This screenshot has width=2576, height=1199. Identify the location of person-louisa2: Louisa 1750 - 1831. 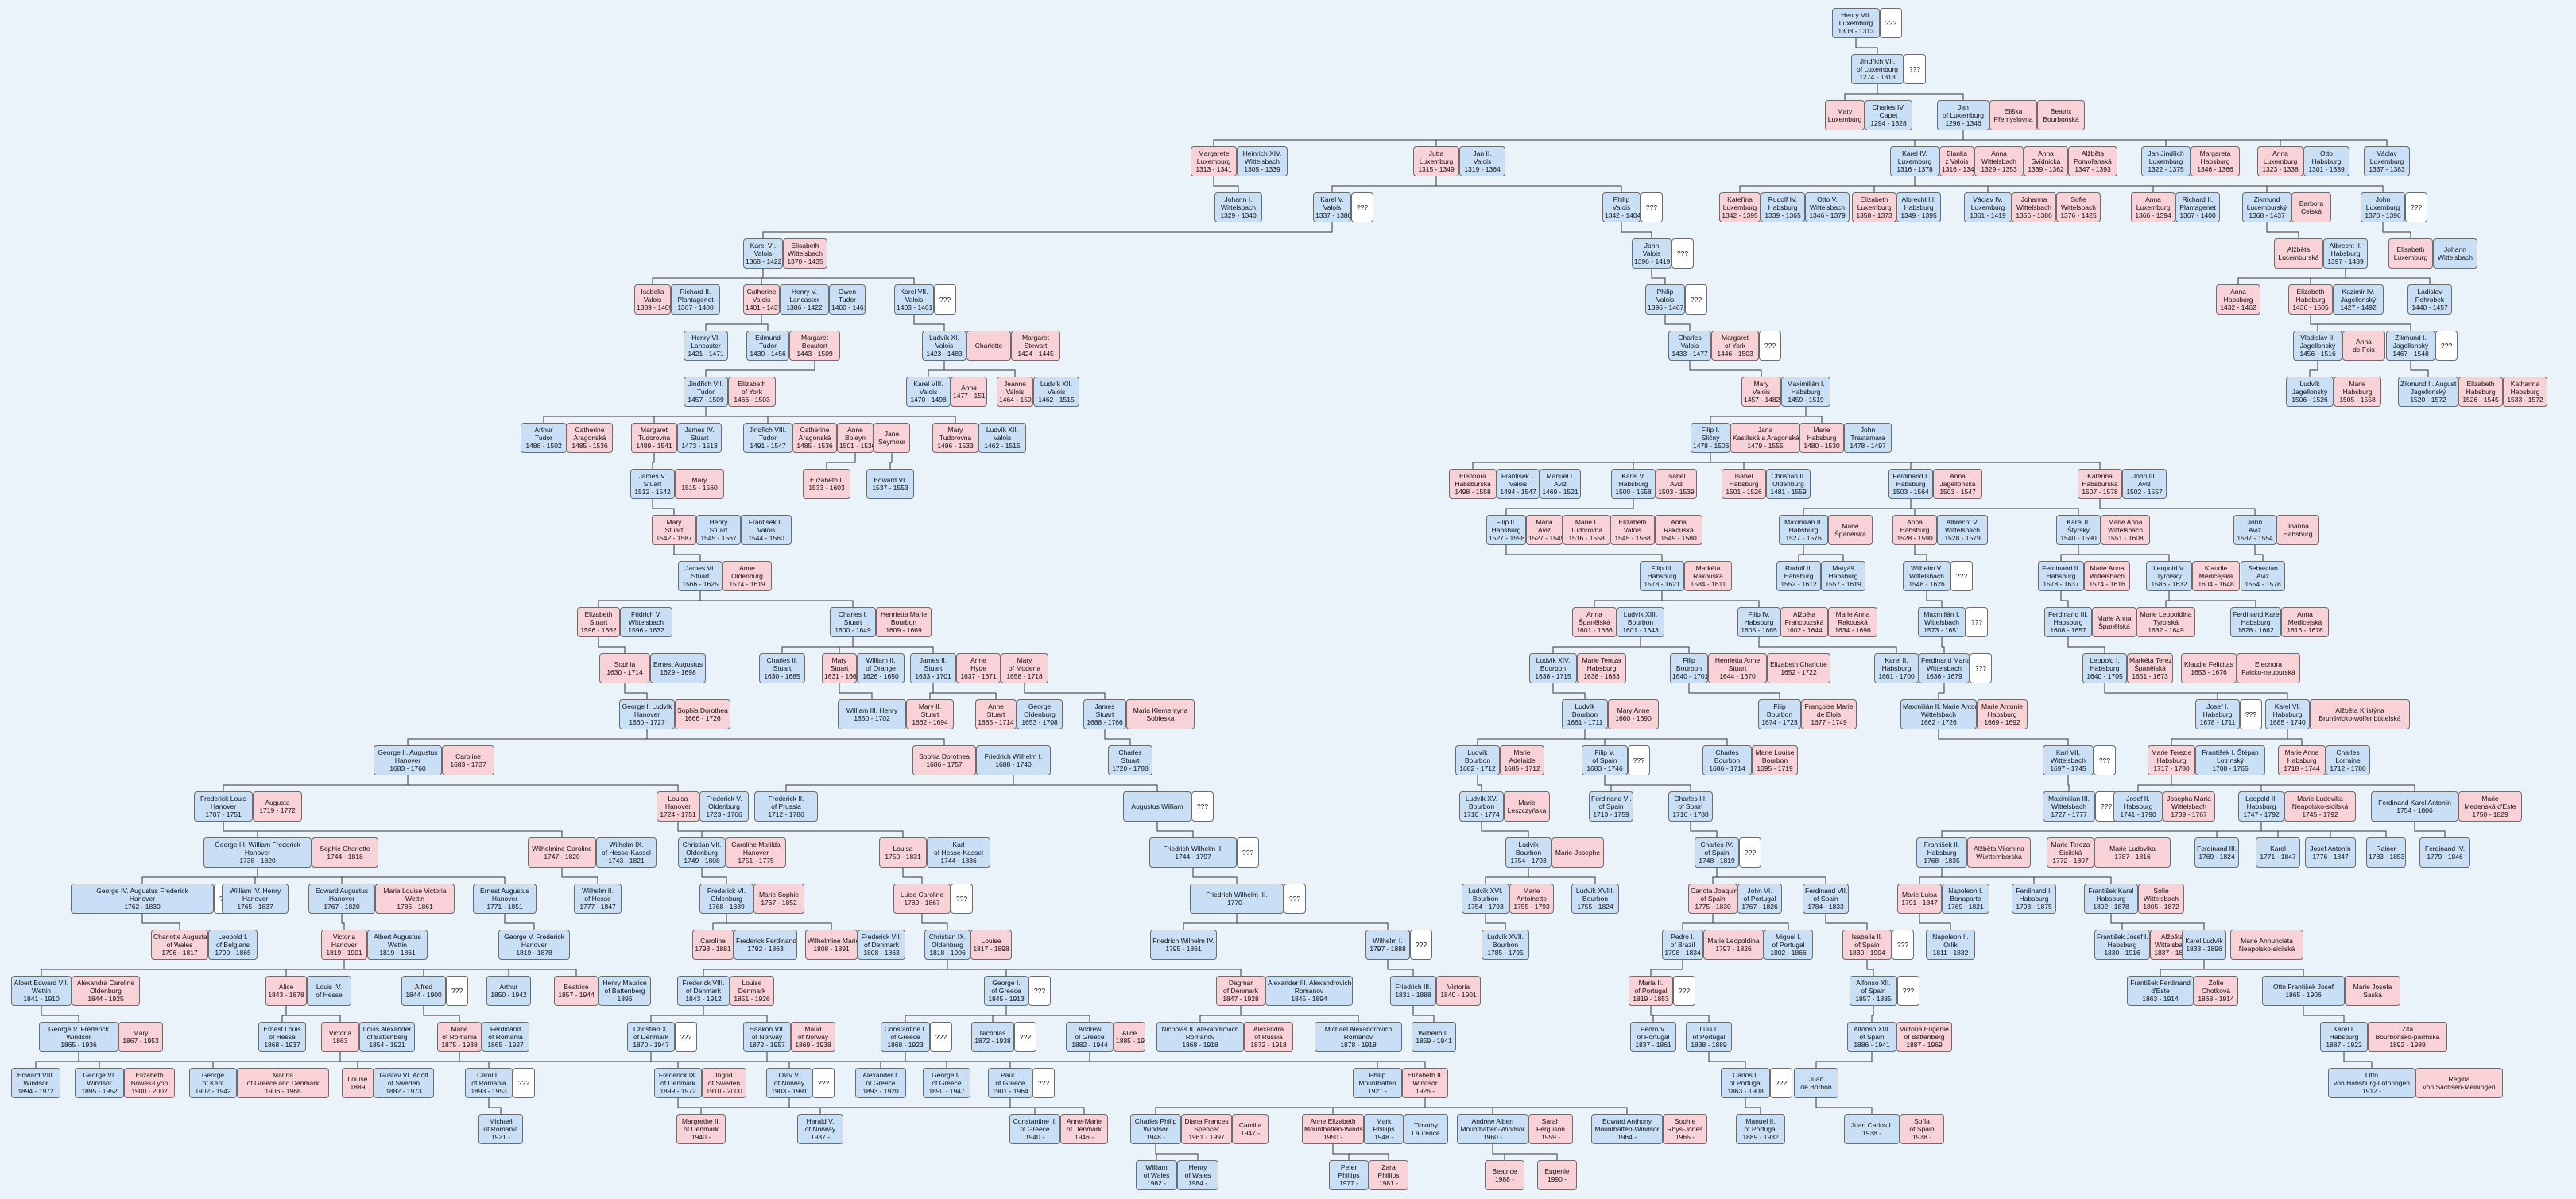
(903, 852).